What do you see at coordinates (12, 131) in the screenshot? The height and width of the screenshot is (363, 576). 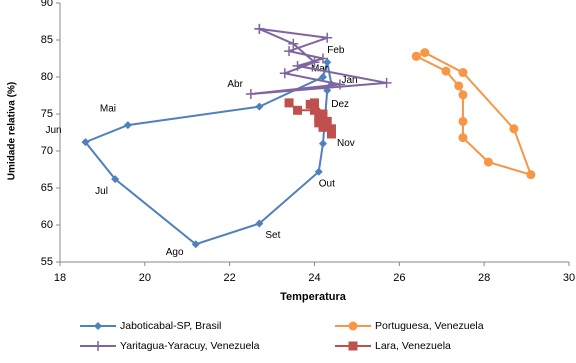 I see `y-axis-title: Umidade relativa (%)` at bounding box center [12, 131].